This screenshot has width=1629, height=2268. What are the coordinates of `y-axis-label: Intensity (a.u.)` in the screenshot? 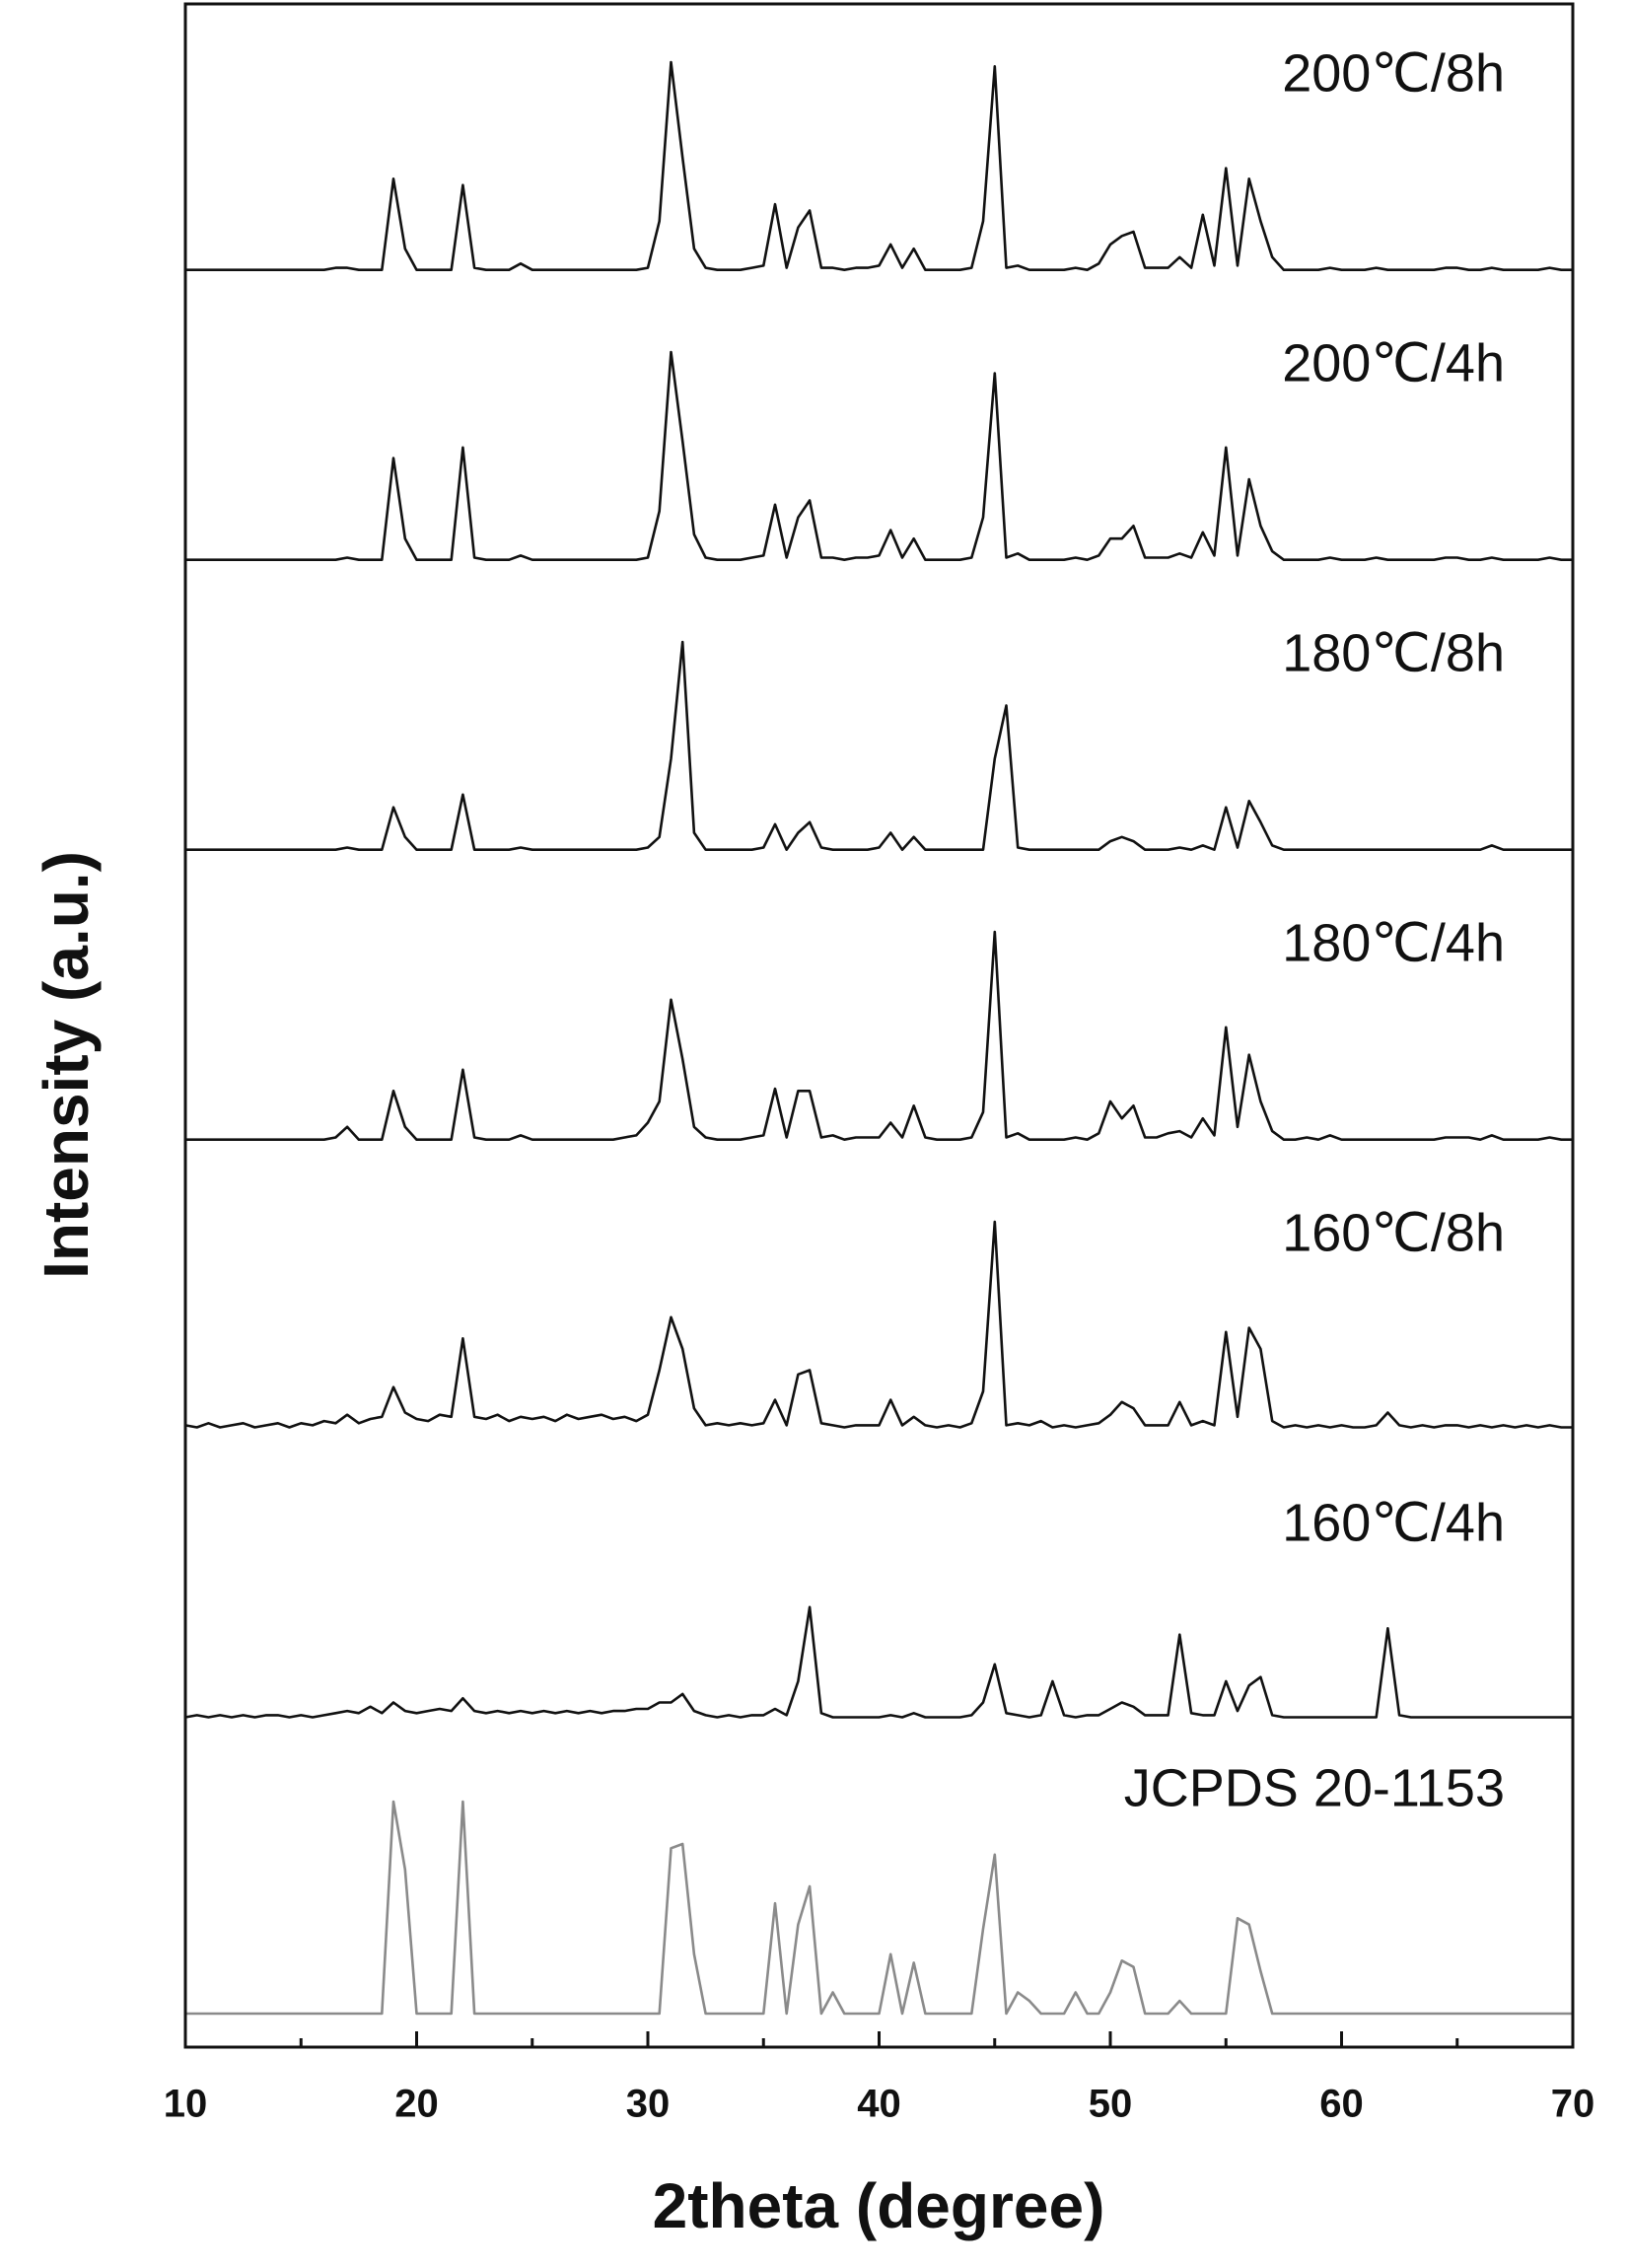 It's located at (67, 1065).